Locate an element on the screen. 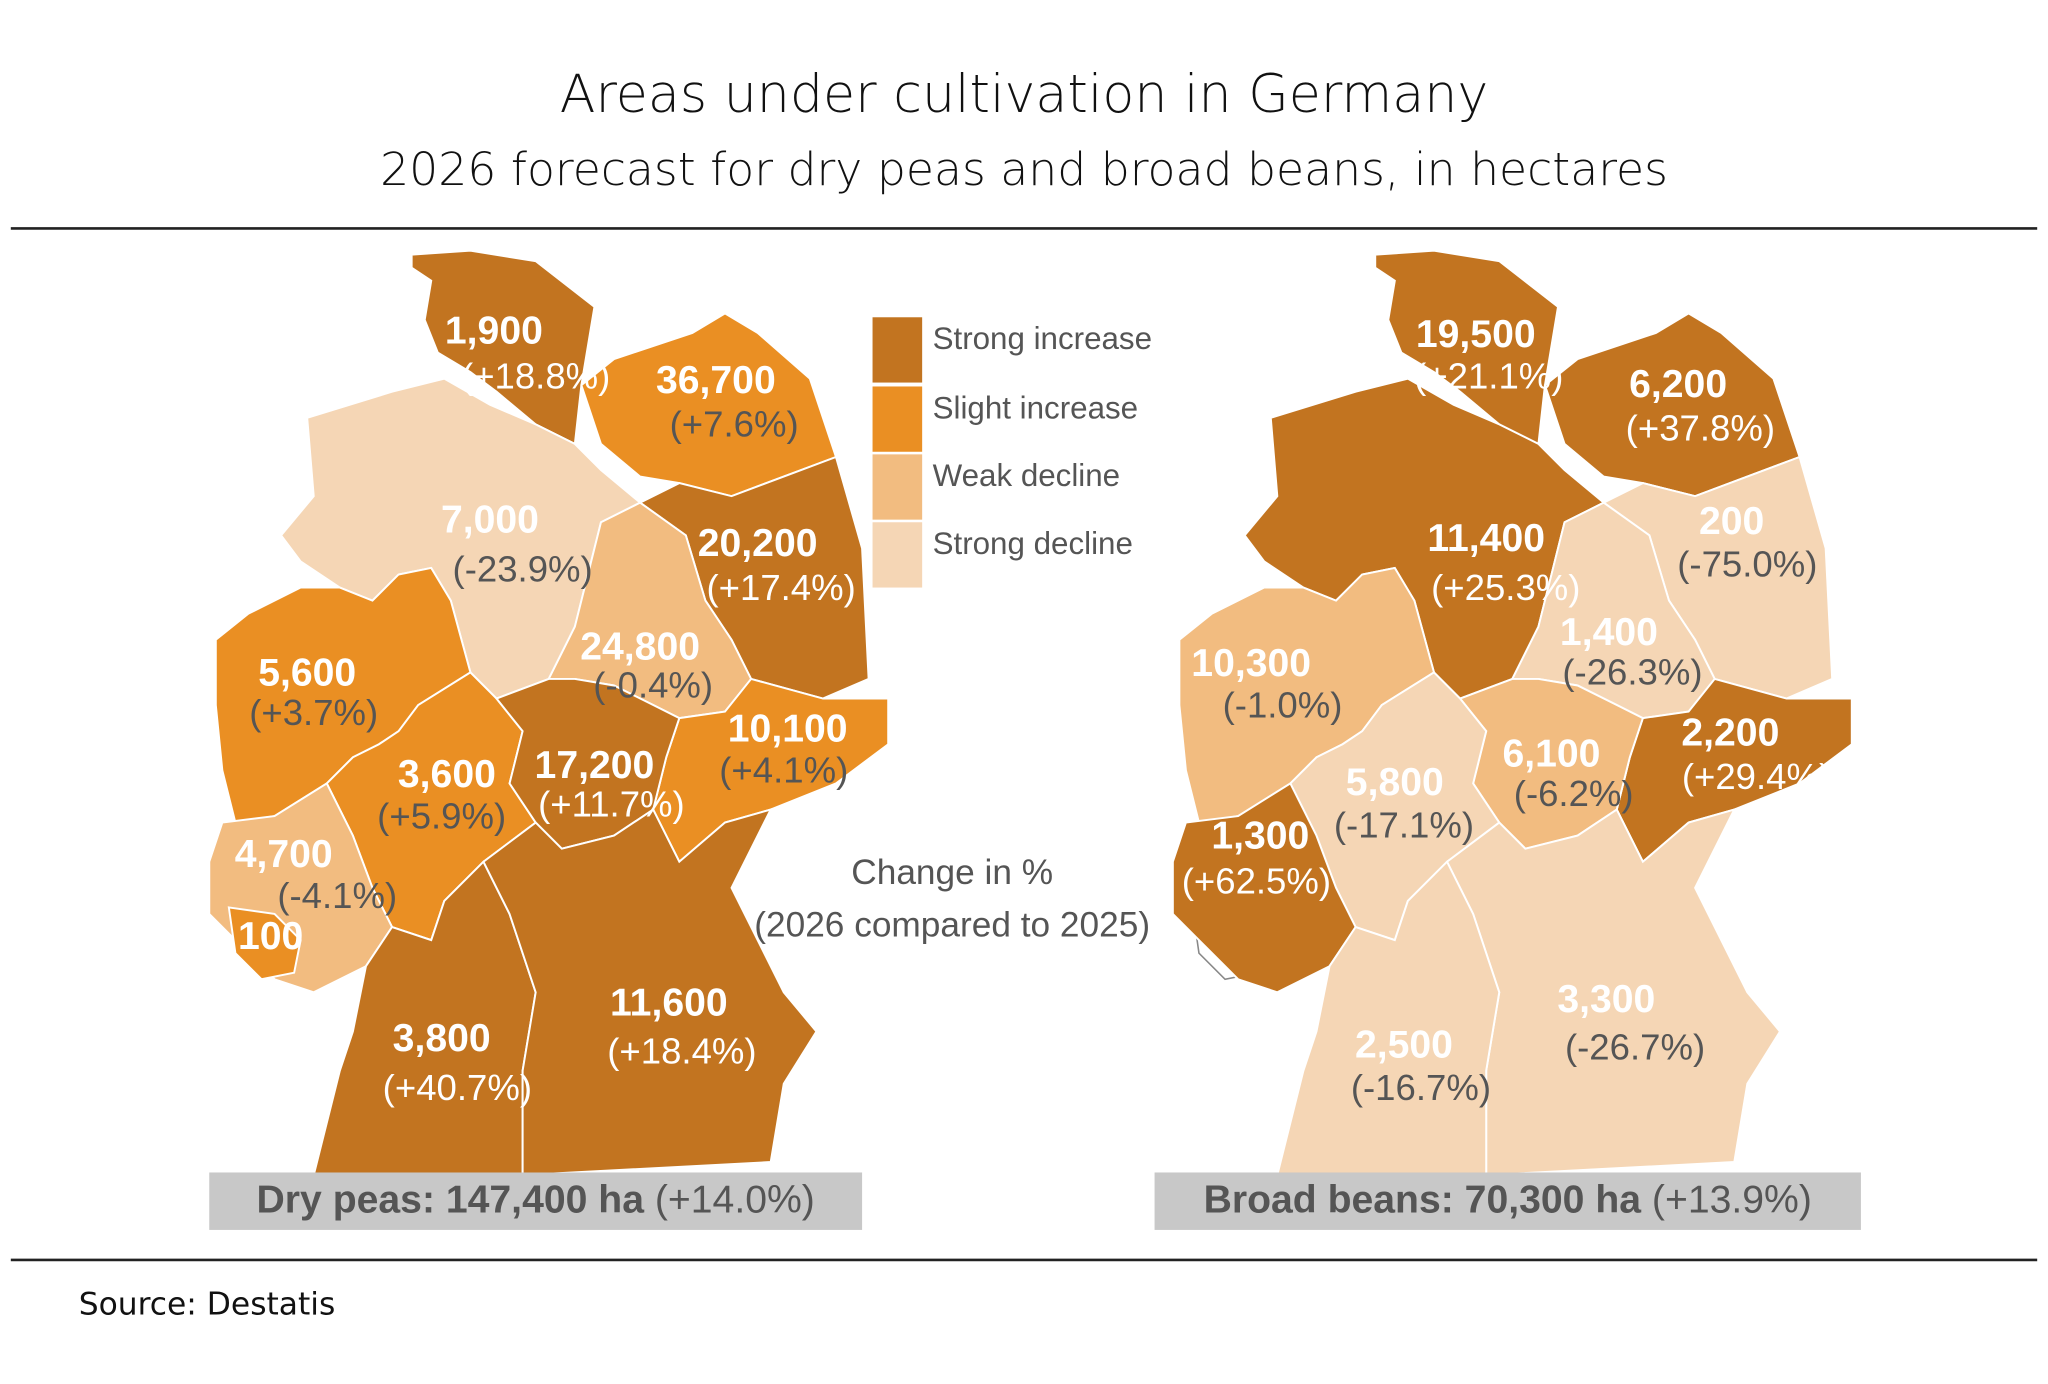 Image resolution: width=2048 pixels, height=1384 pixels. region-change: (-23.9%) is located at coordinates (523, 569).